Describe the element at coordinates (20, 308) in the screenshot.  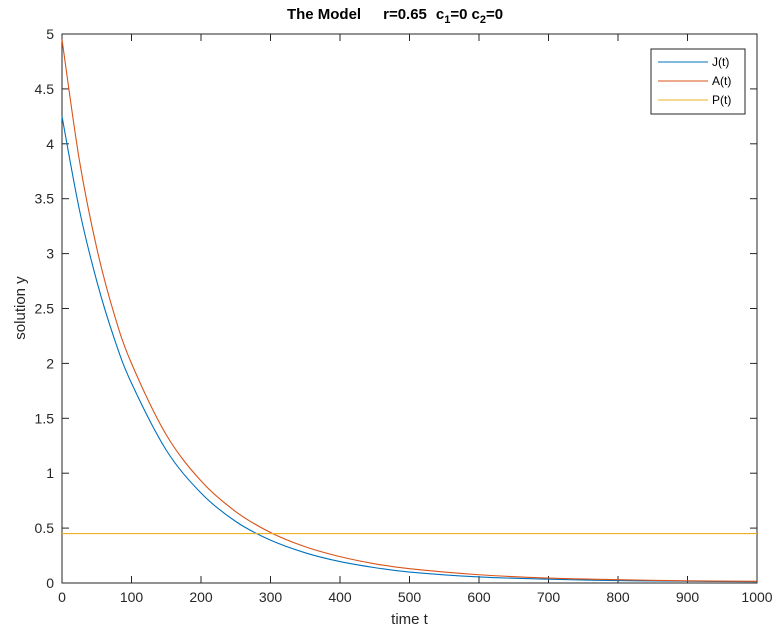
I see `y-axis-label: solution y` at that location.